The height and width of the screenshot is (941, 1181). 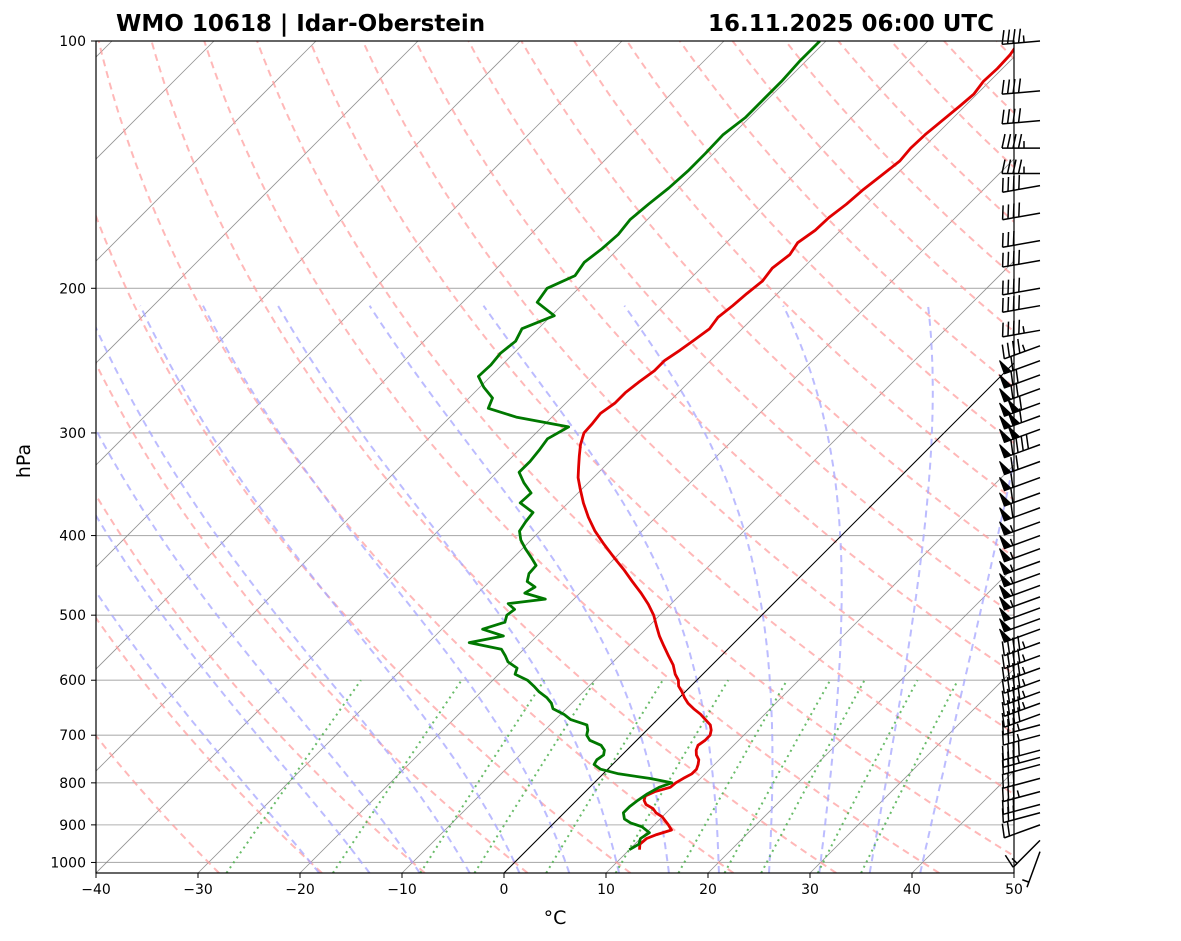 I want to click on x-tick-label: 20, so click(x=708, y=890).